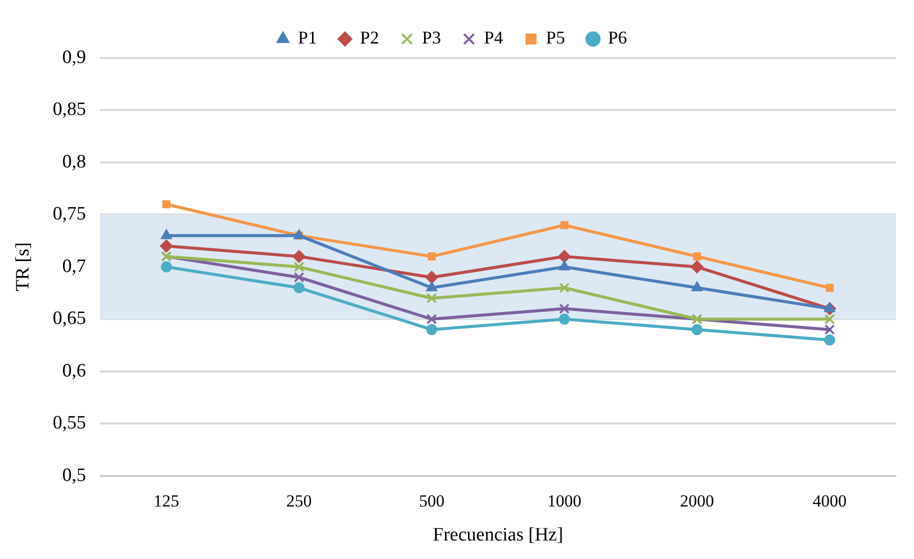  I want to click on legend-label: P5, so click(556, 38).